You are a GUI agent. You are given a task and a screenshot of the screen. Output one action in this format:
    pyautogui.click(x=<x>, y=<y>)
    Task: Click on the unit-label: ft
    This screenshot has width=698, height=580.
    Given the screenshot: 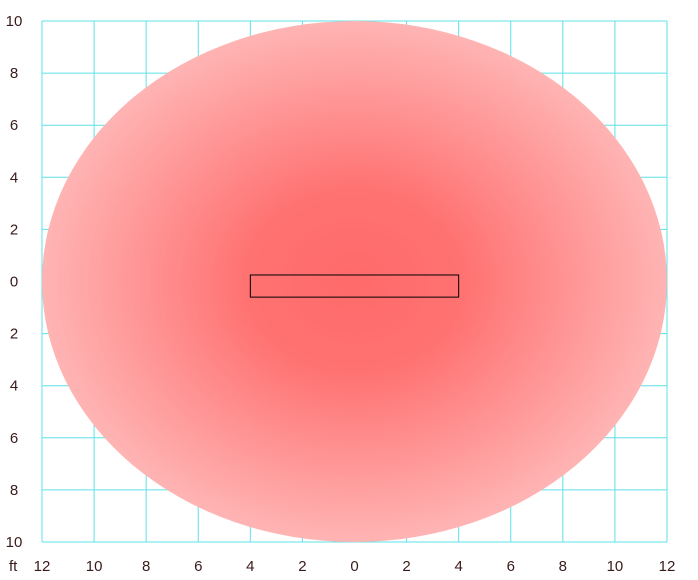 What is the action you would take?
    pyautogui.click(x=13, y=566)
    